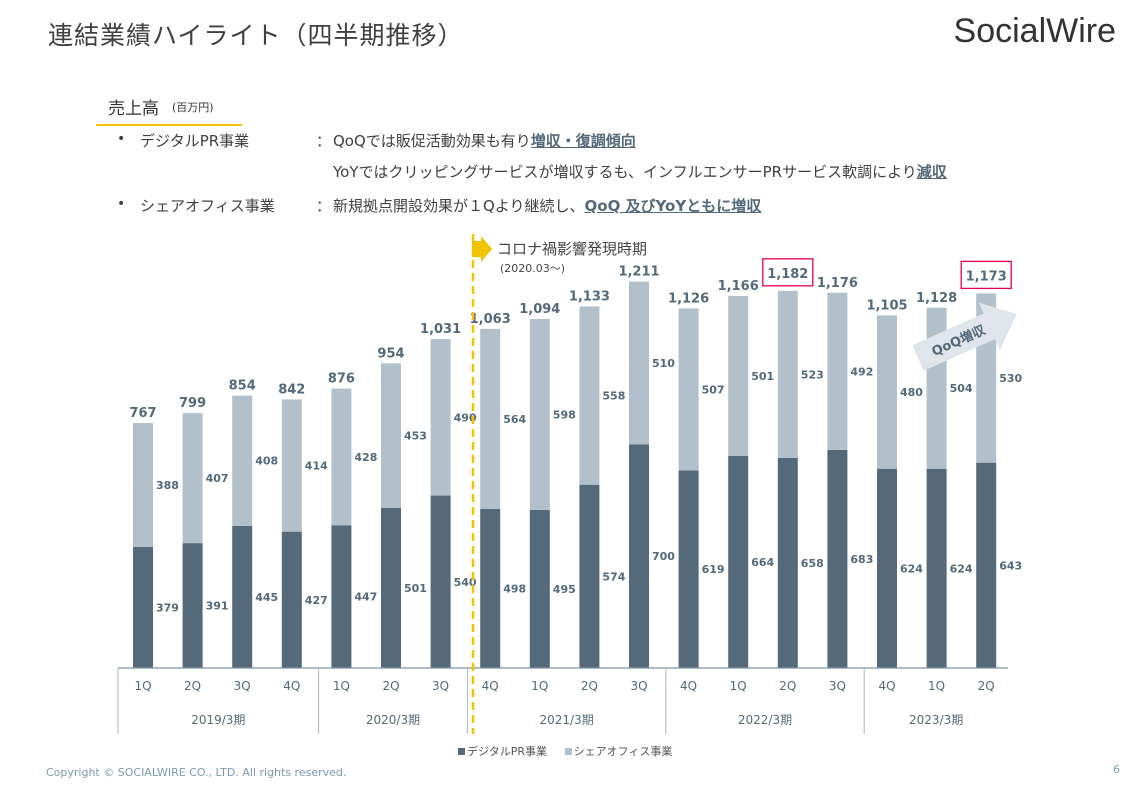  Describe the element at coordinates (484, 140) in the screenshot. I see `bullet-text-digital-qoq: QoQでは販促活動効果も有り増収・復調傾向` at that location.